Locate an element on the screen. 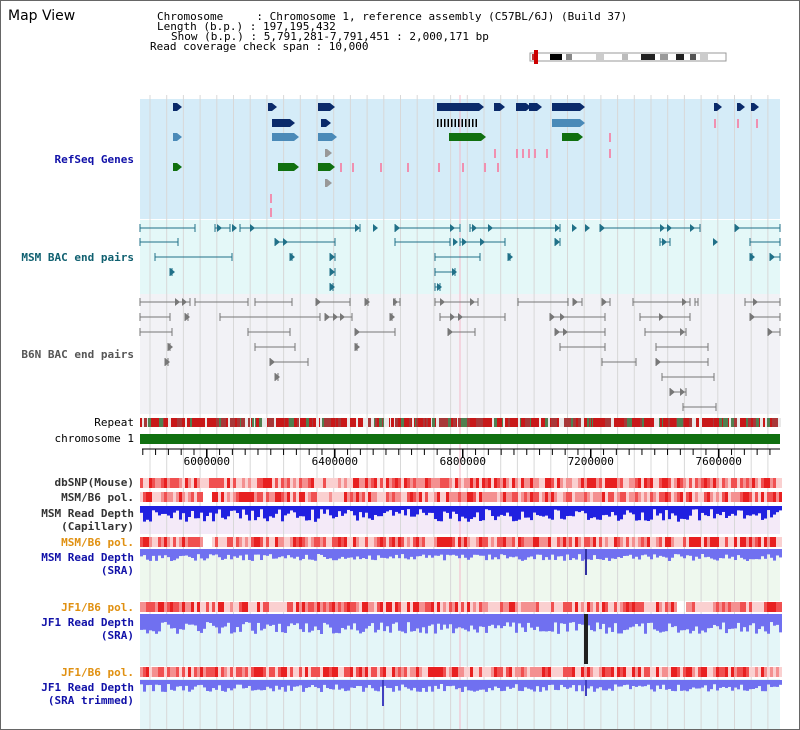 The height and width of the screenshot is (730, 800). track-label-msm-depth-cap: MSM Read Depth is located at coordinates (87, 513).